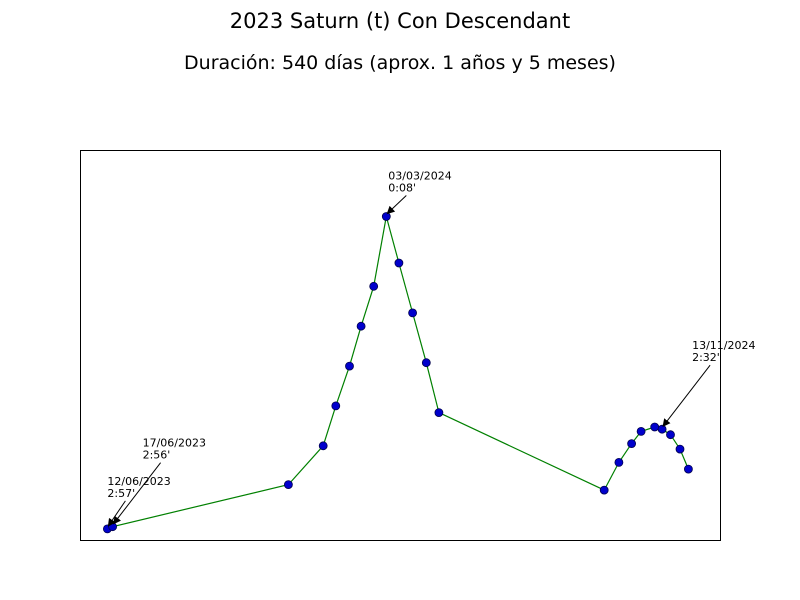  What do you see at coordinates (157, 455) in the screenshot?
I see `annotation-value: 2:56'` at bounding box center [157, 455].